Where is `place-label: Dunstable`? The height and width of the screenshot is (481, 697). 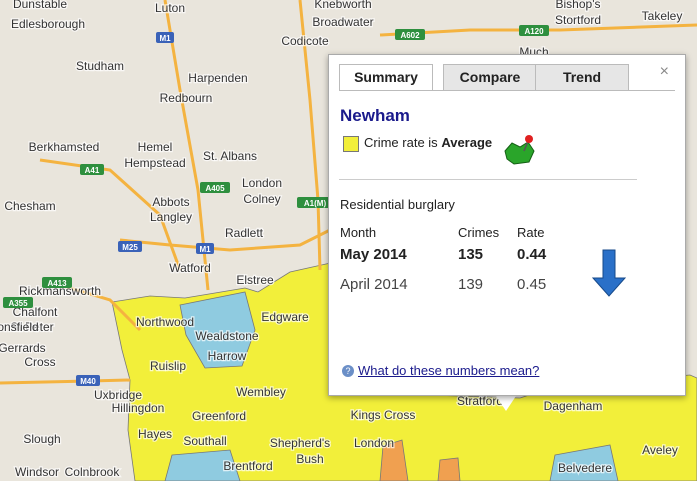 place-label: Dunstable is located at coordinates (40, 5).